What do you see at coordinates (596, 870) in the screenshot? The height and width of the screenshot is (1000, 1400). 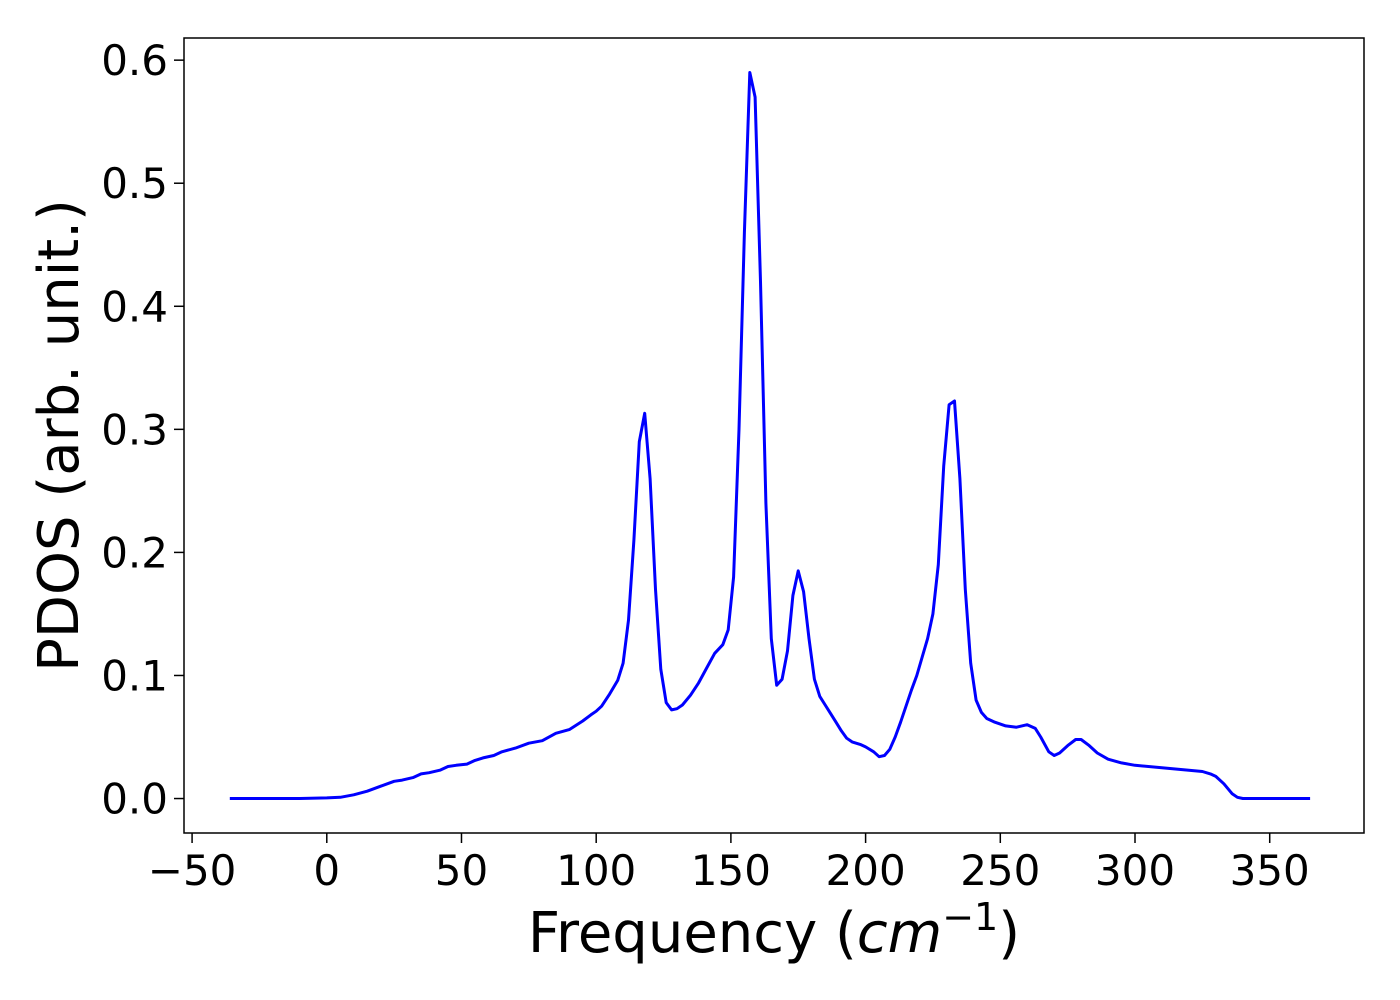 I see `x-tick-label: 100` at bounding box center [596, 870].